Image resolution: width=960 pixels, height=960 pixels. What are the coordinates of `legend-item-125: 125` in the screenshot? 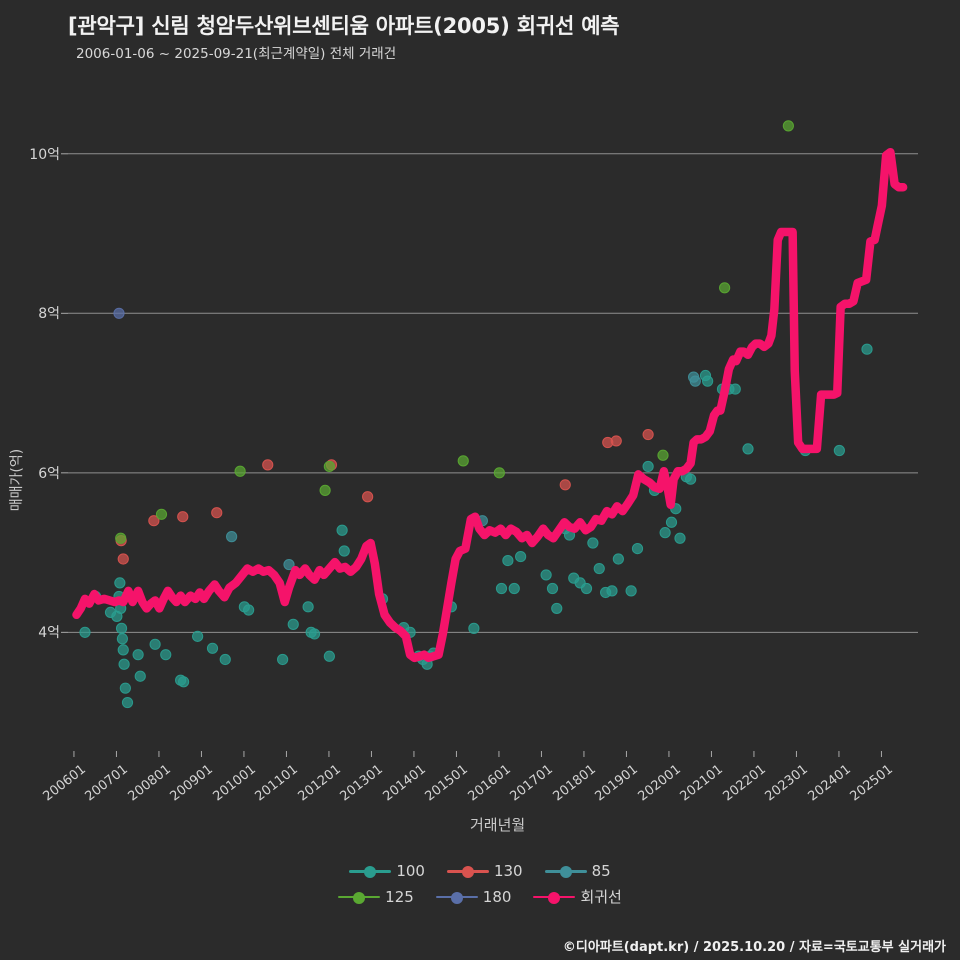 It's located at (376, 897).